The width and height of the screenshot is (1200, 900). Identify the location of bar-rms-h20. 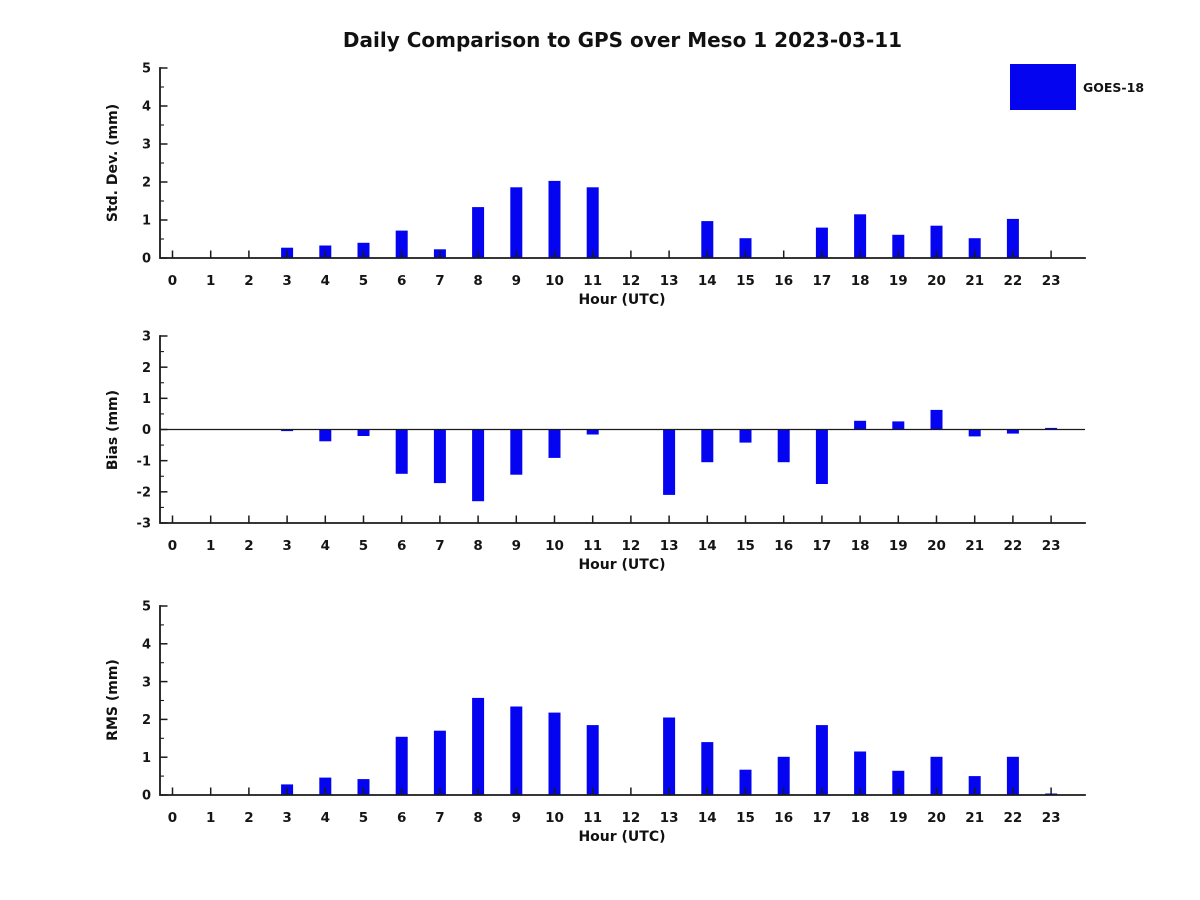
(936, 775).